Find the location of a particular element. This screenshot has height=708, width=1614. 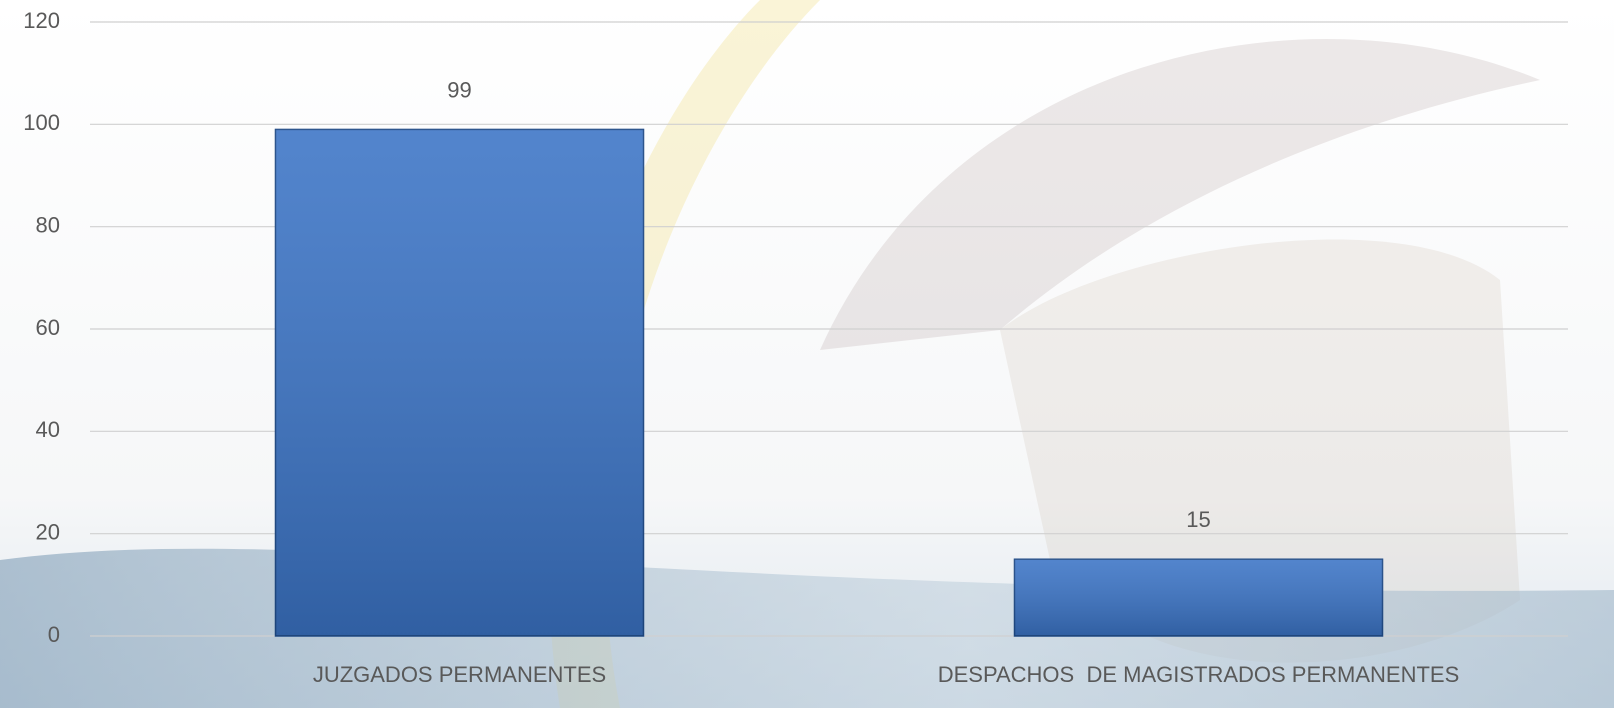

y-tick-label: 100 is located at coordinates (41, 122).